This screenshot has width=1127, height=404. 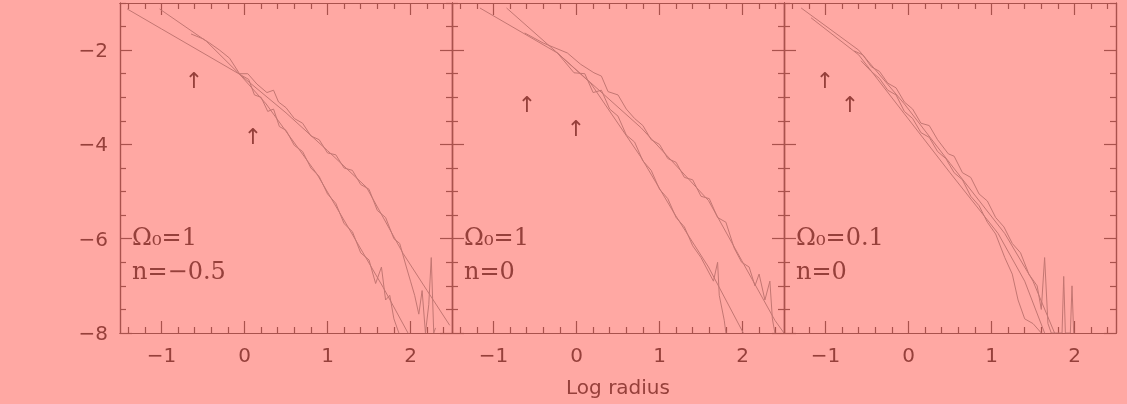 What do you see at coordinates (179, 271) in the screenshot?
I see `annotation: n=−0.5` at bounding box center [179, 271].